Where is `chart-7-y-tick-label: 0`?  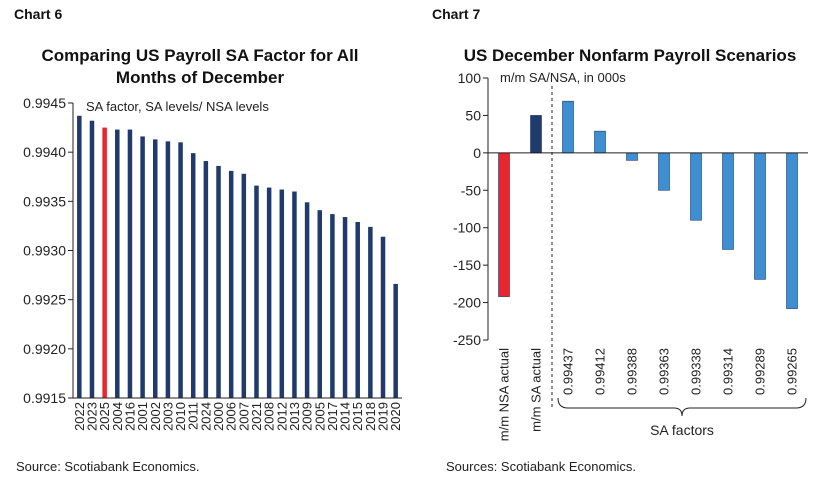 chart-7-y-tick-label: 0 is located at coordinates (477, 153).